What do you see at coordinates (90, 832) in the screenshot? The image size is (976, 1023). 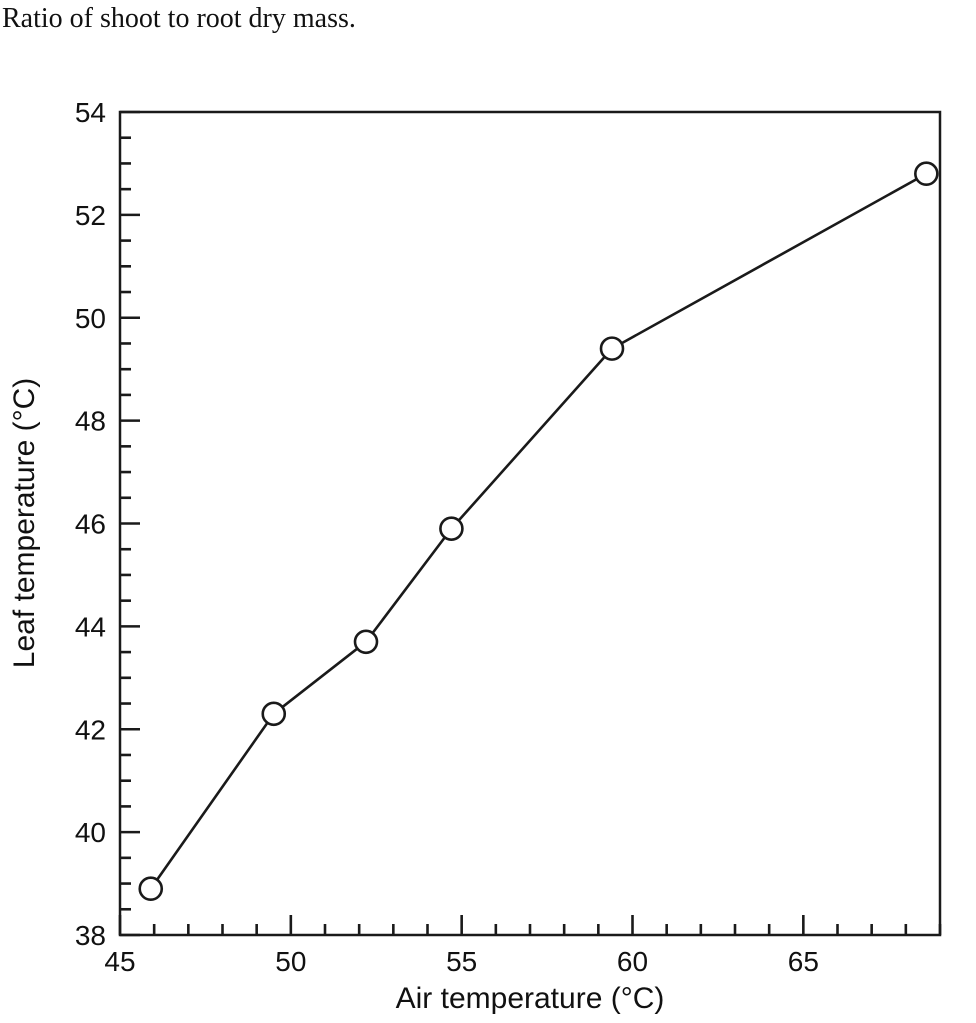 I see `y-tick-label: 40` at bounding box center [90, 832].